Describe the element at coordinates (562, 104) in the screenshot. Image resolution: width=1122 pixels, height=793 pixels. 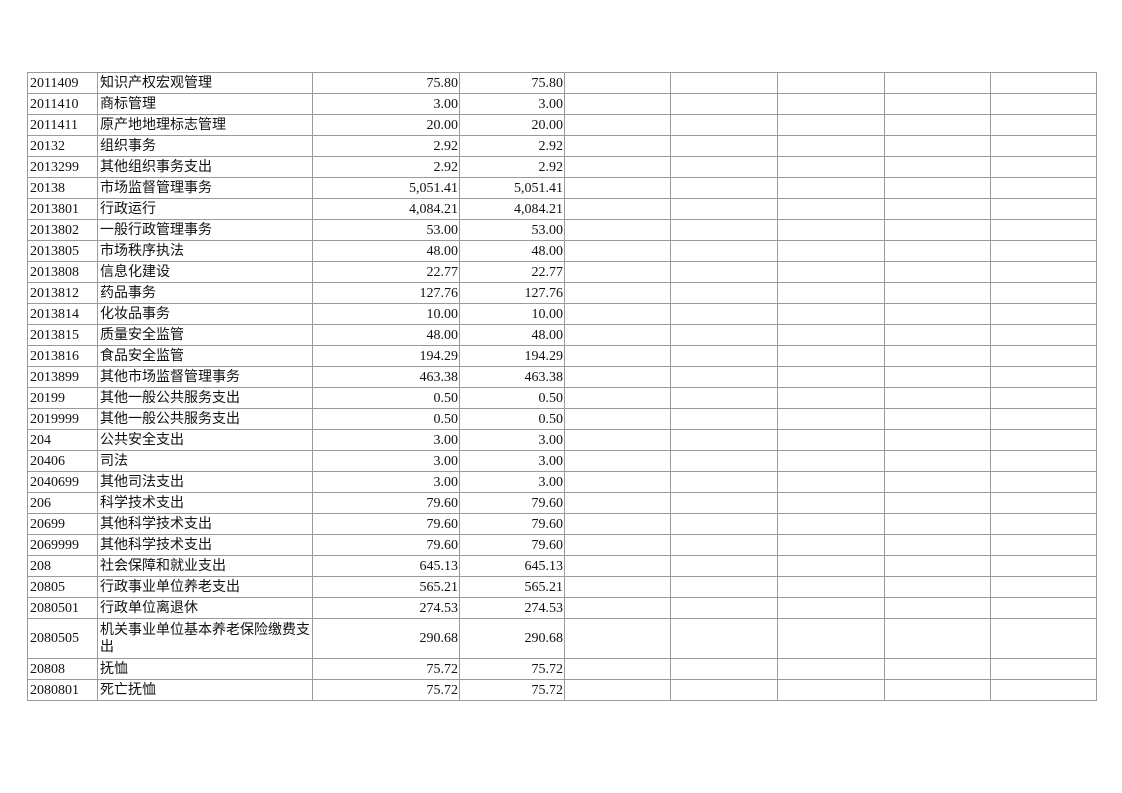
I see `table-row: 2011410 商标管理 3.00 3.00` at that location.